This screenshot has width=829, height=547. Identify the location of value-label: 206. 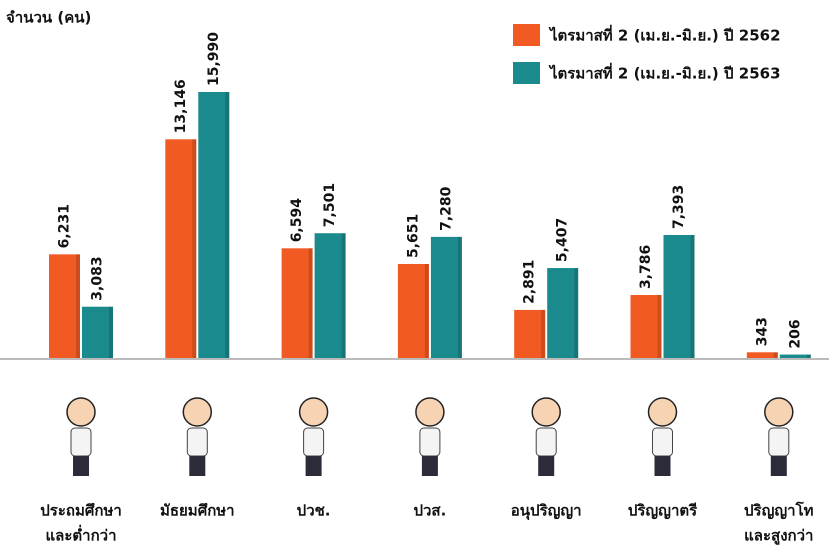
(795, 333).